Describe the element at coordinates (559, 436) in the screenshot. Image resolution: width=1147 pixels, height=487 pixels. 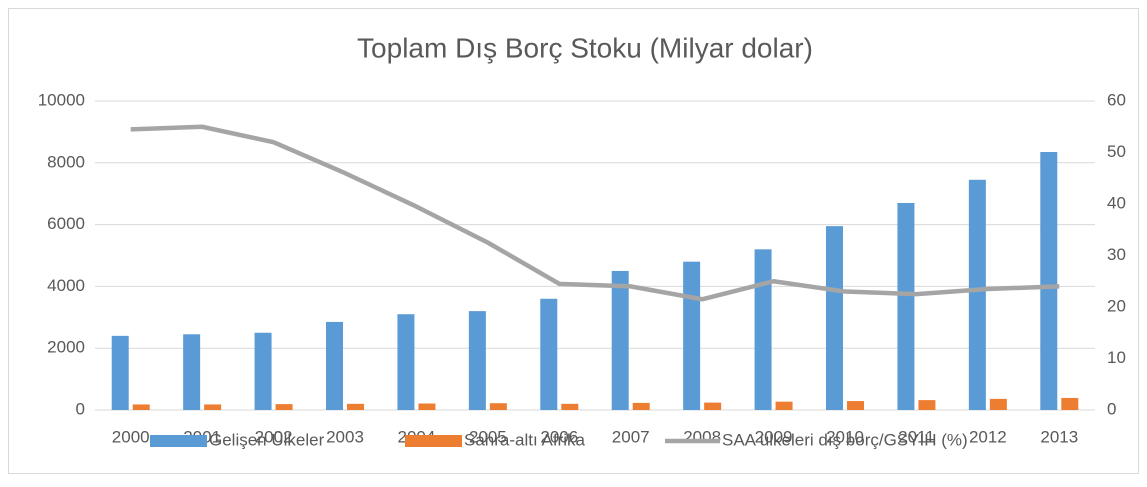
I see `x-tick-label: 2006` at that location.